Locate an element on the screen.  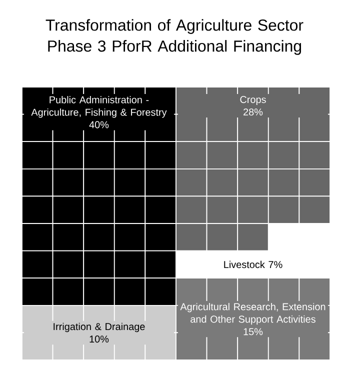
data-label: 7% is located at coordinates (275, 264).